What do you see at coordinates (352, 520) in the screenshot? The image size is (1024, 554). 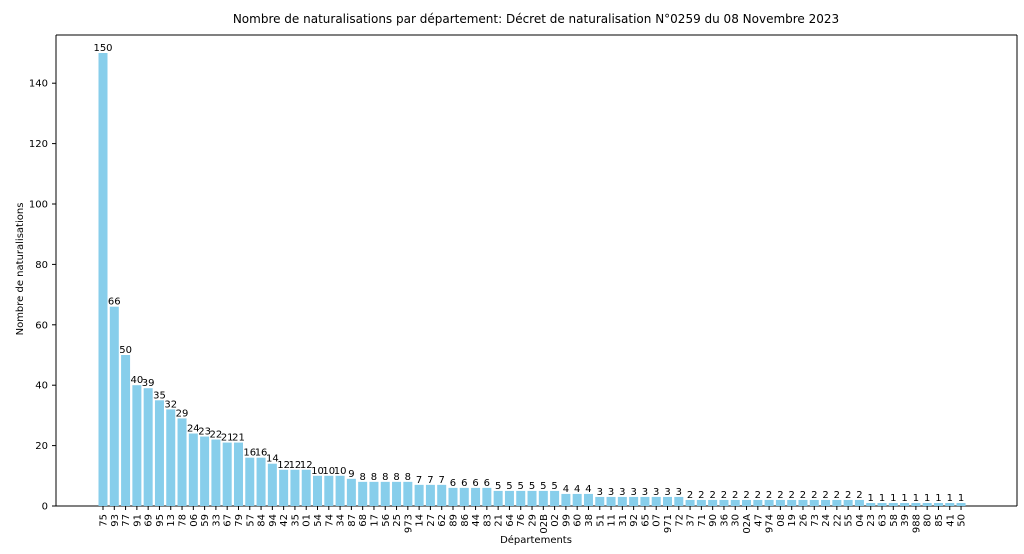 I see `x-tick-label: 87` at bounding box center [352, 520].